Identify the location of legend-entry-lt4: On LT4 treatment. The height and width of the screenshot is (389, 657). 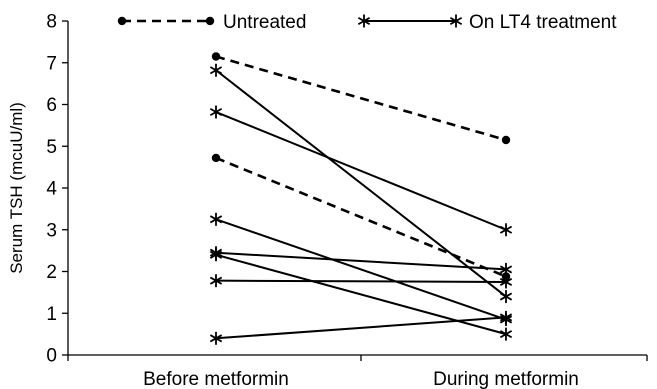
(487, 22).